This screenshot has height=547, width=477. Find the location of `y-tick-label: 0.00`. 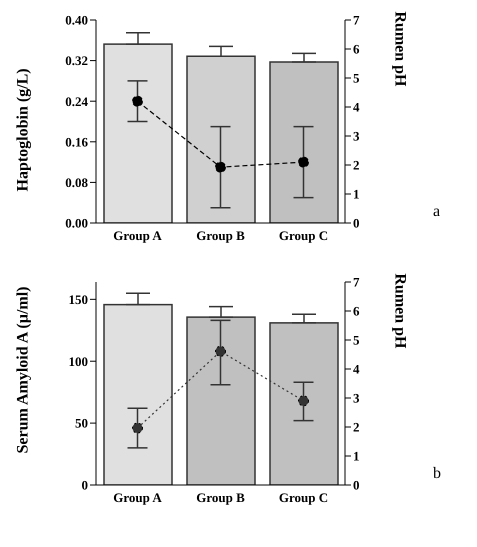

y-tick-label: 0.00 is located at coordinates (76, 223).